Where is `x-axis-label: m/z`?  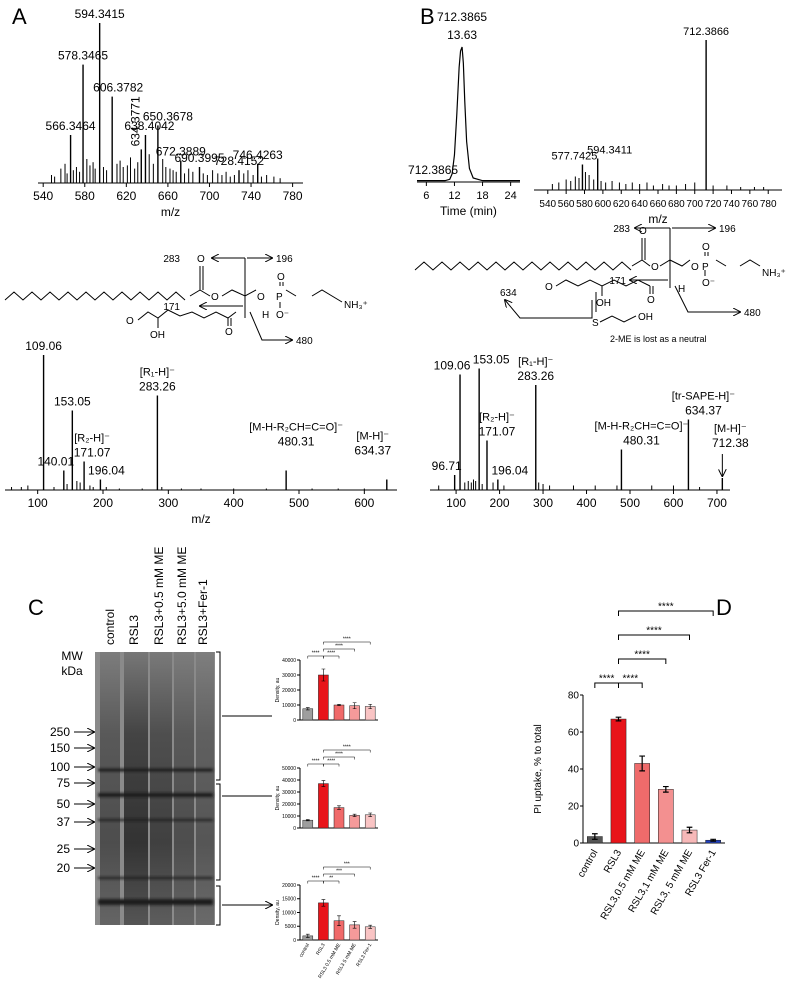 x-axis-label: m/z is located at coordinates (200, 519).